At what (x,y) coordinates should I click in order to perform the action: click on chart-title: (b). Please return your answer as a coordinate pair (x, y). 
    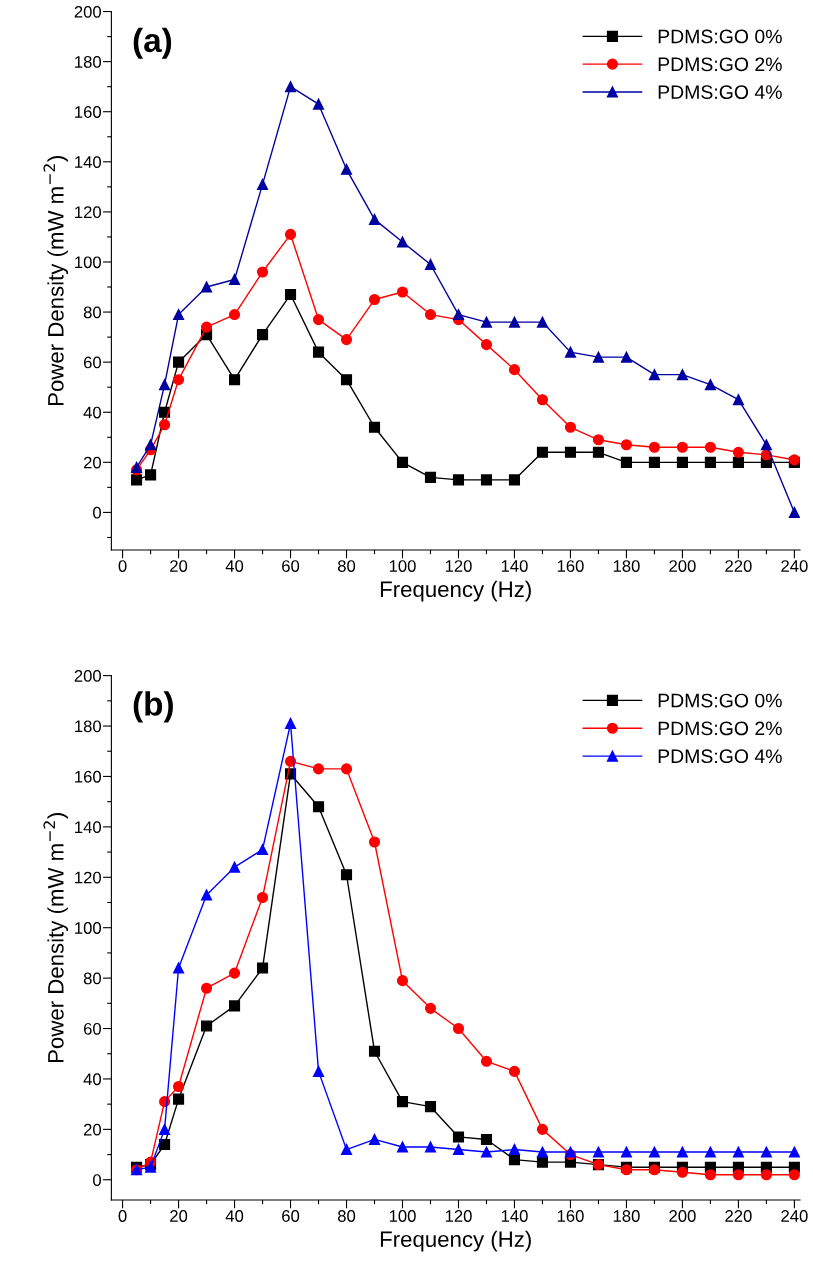
    Looking at the image, I should click on (153, 707).